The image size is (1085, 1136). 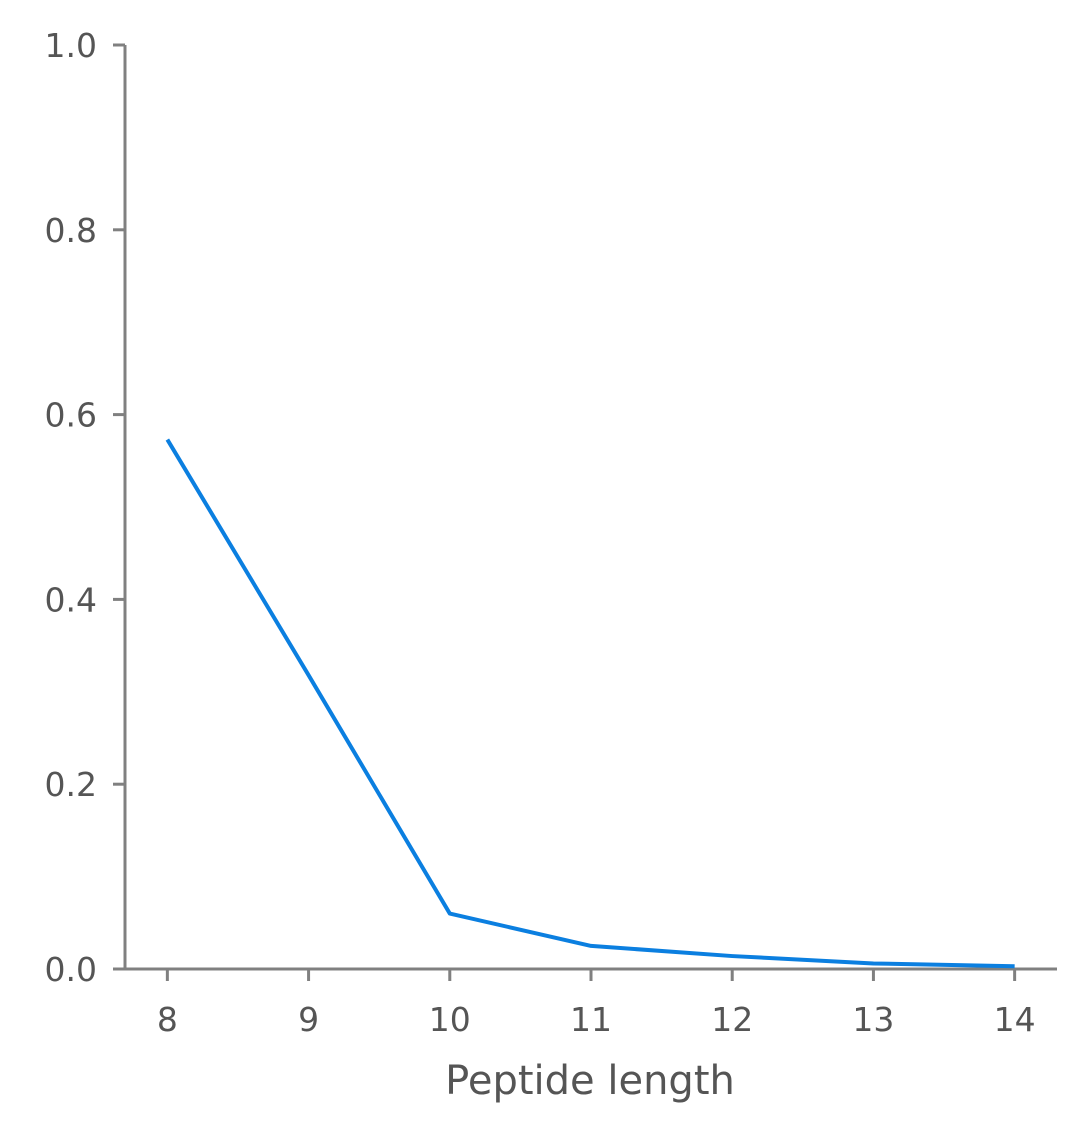 I want to click on x-tick-label: 13, so click(x=873, y=1019).